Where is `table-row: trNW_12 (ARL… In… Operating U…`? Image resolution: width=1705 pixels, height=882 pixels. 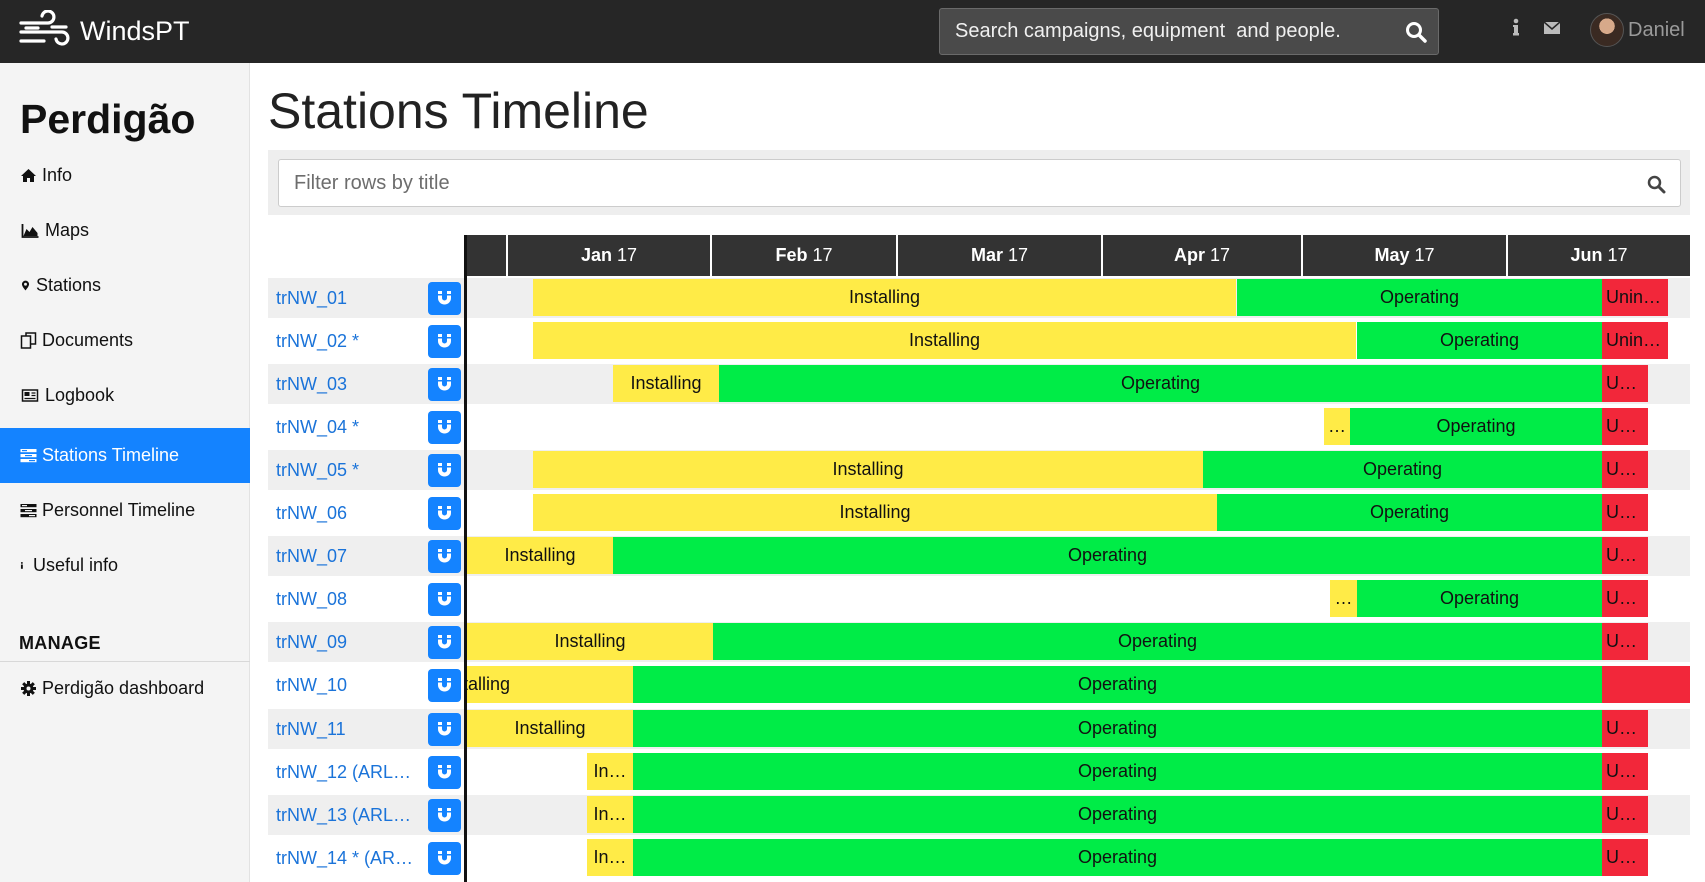 table-row: trNW_12 (ARL… In… Operating U… is located at coordinates (979, 773).